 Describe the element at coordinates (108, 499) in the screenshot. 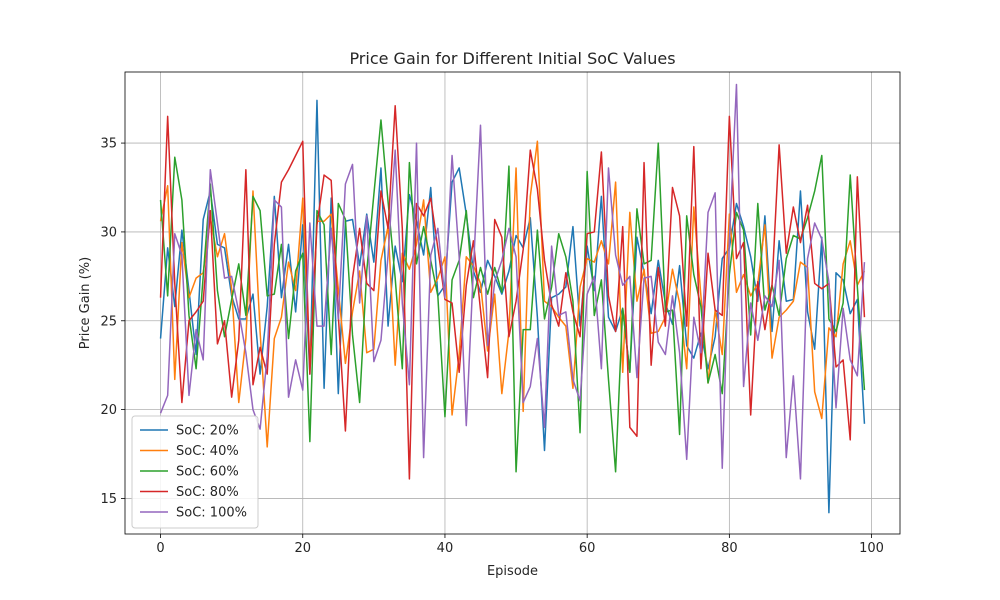

I see `y-tick-label: 15` at that location.